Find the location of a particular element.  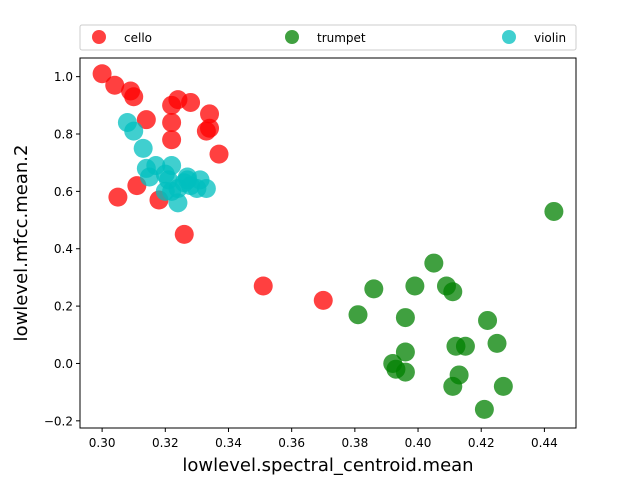

legend-label-violin: violin is located at coordinates (550, 38).